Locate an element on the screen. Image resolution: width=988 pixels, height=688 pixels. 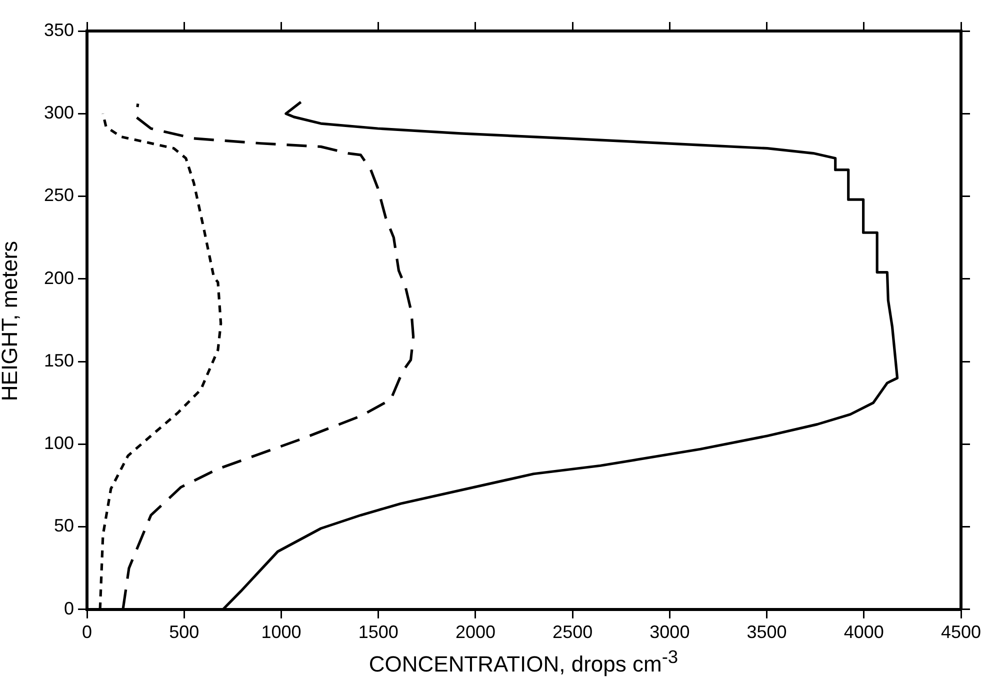
x-axis-title: CONCENTRATION, drops cm$^{-3}$ is located at coordinates (524, 662).